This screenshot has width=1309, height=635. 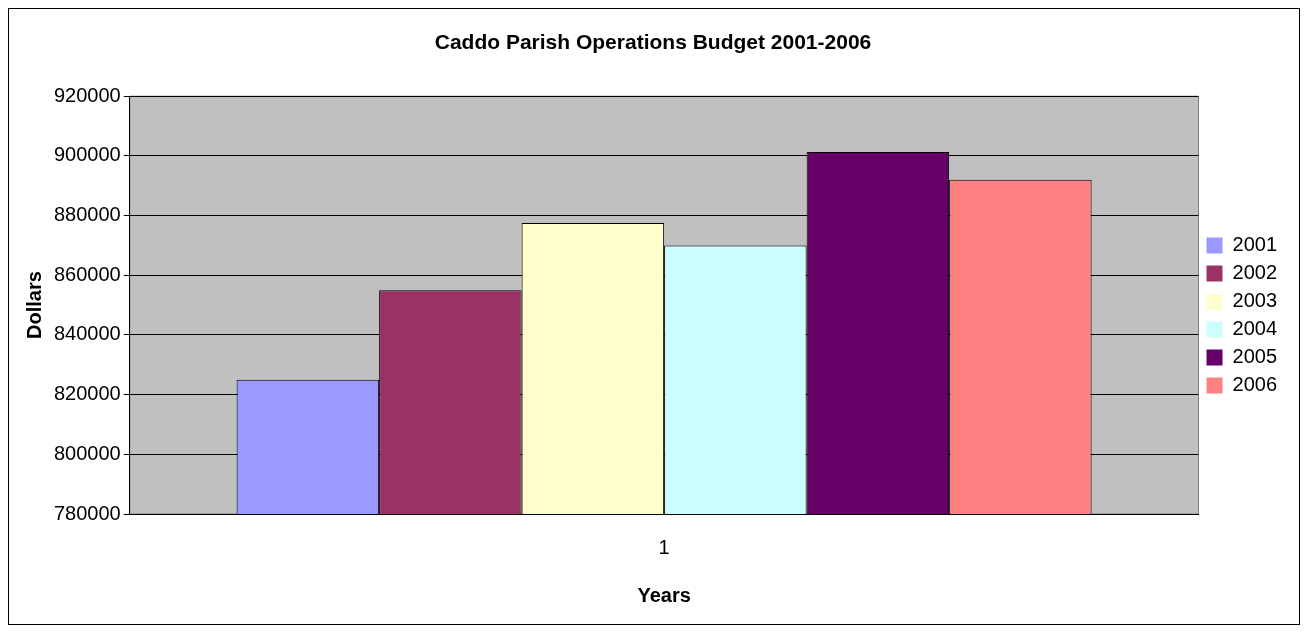 What do you see at coordinates (1255, 328) in the screenshot?
I see `legend-label: 2004` at bounding box center [1255, 328].